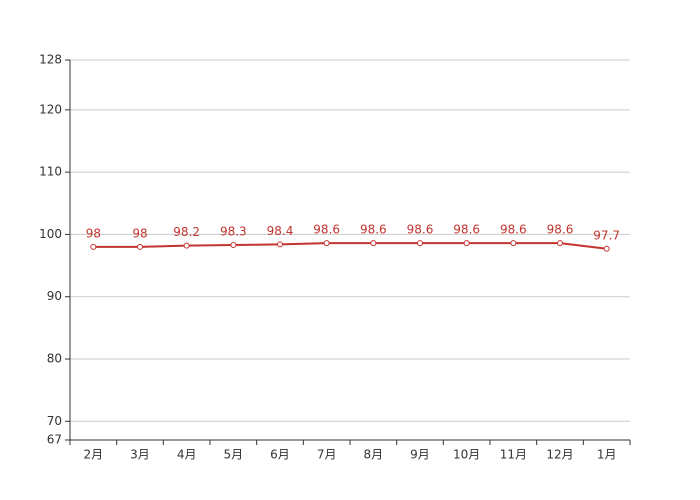  What do you see at coordinates (54, 296) in the screenshot?
I see `y-tick-label: 90` at bounding box center [54, 296].